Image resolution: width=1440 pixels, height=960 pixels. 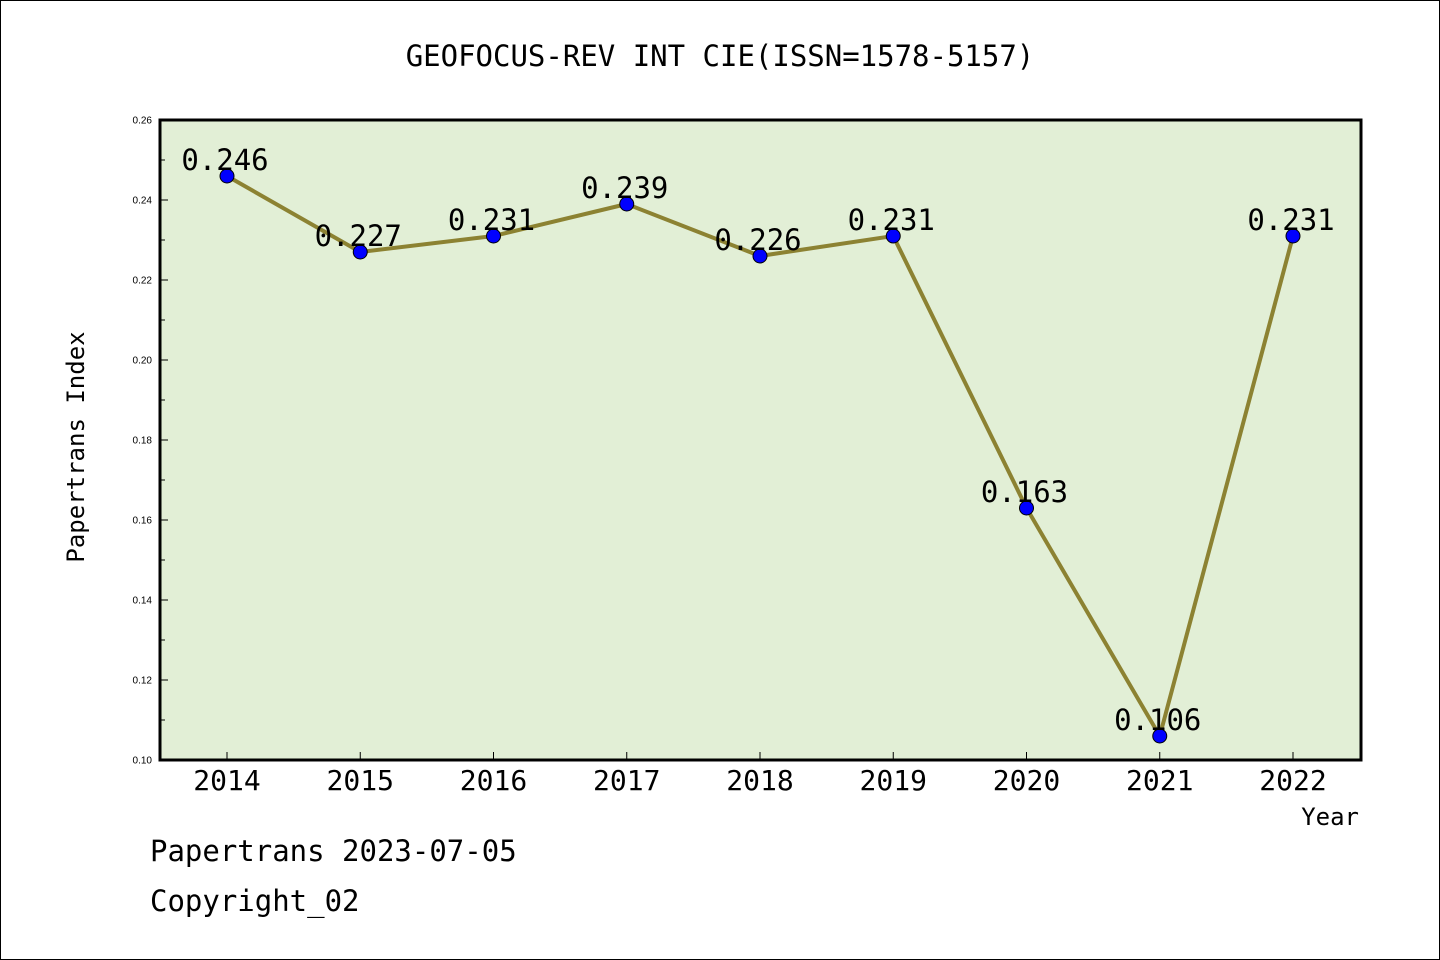 I want to click on data-label-2018: 0.226, so click(x=757, y=240).